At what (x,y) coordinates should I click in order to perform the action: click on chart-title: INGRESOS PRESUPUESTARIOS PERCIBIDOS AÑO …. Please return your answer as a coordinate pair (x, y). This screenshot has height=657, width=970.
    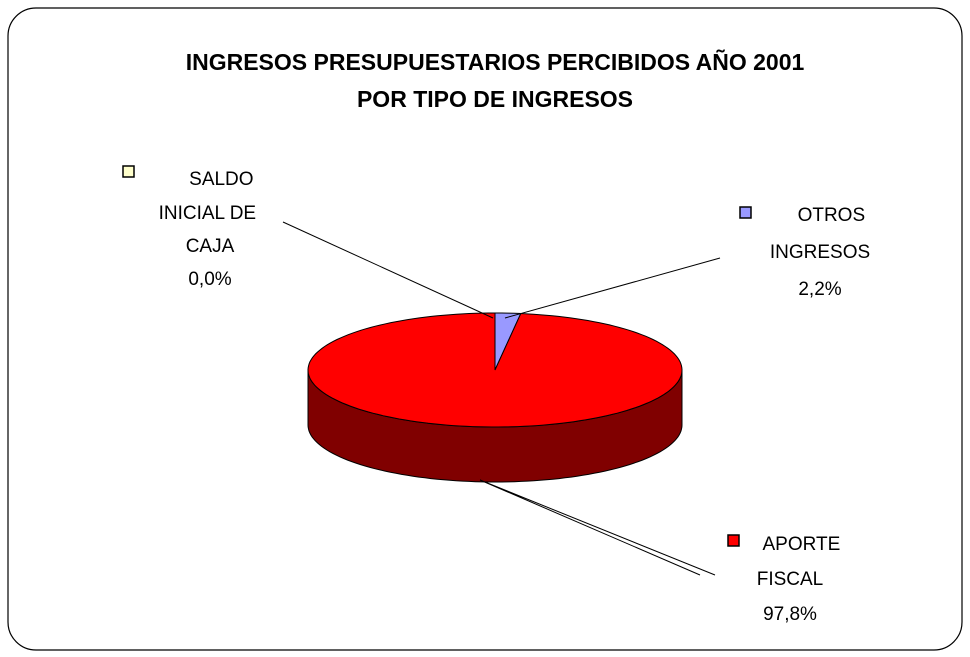
    Looking at the image, I should click on (495, 61).